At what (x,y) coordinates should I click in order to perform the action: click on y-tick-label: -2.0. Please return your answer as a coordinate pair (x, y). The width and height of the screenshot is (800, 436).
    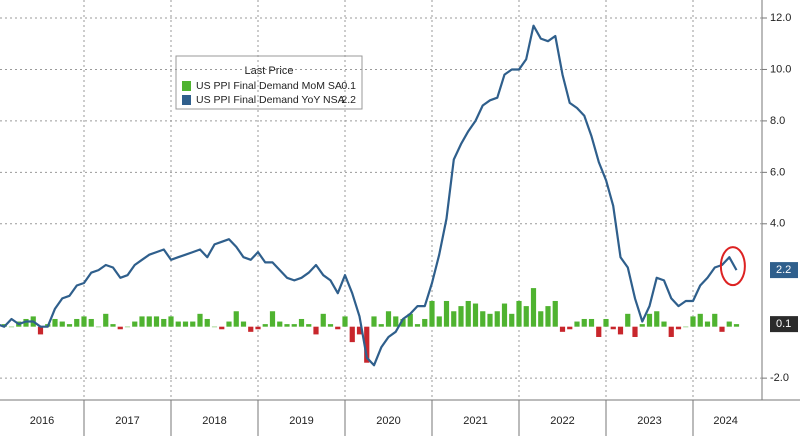
    Looking at the image, I should click on (779, 378).